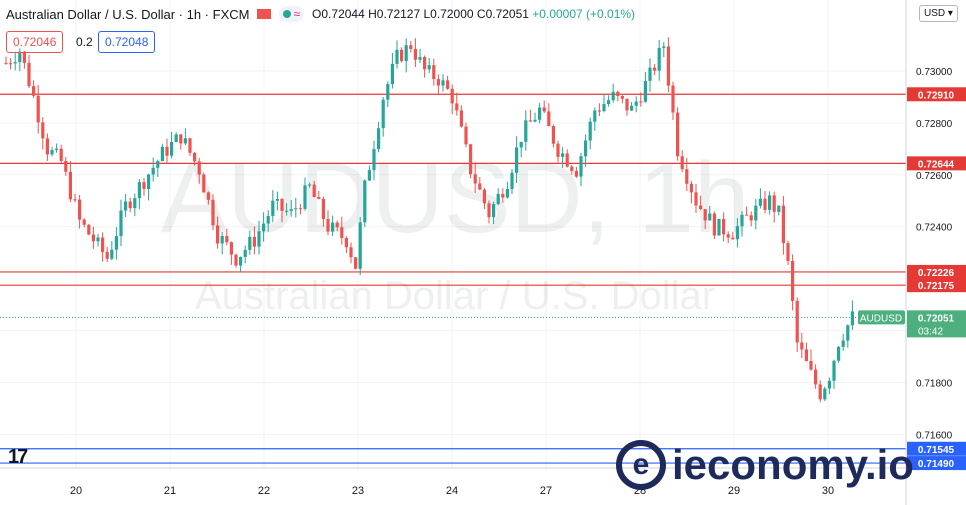 The height and width of the screenshot is (505, 966). What do you see at coordinates (35, 42) in the screenshot?
I see `sell-button: 0.72046` at bounding box center [35, 42].